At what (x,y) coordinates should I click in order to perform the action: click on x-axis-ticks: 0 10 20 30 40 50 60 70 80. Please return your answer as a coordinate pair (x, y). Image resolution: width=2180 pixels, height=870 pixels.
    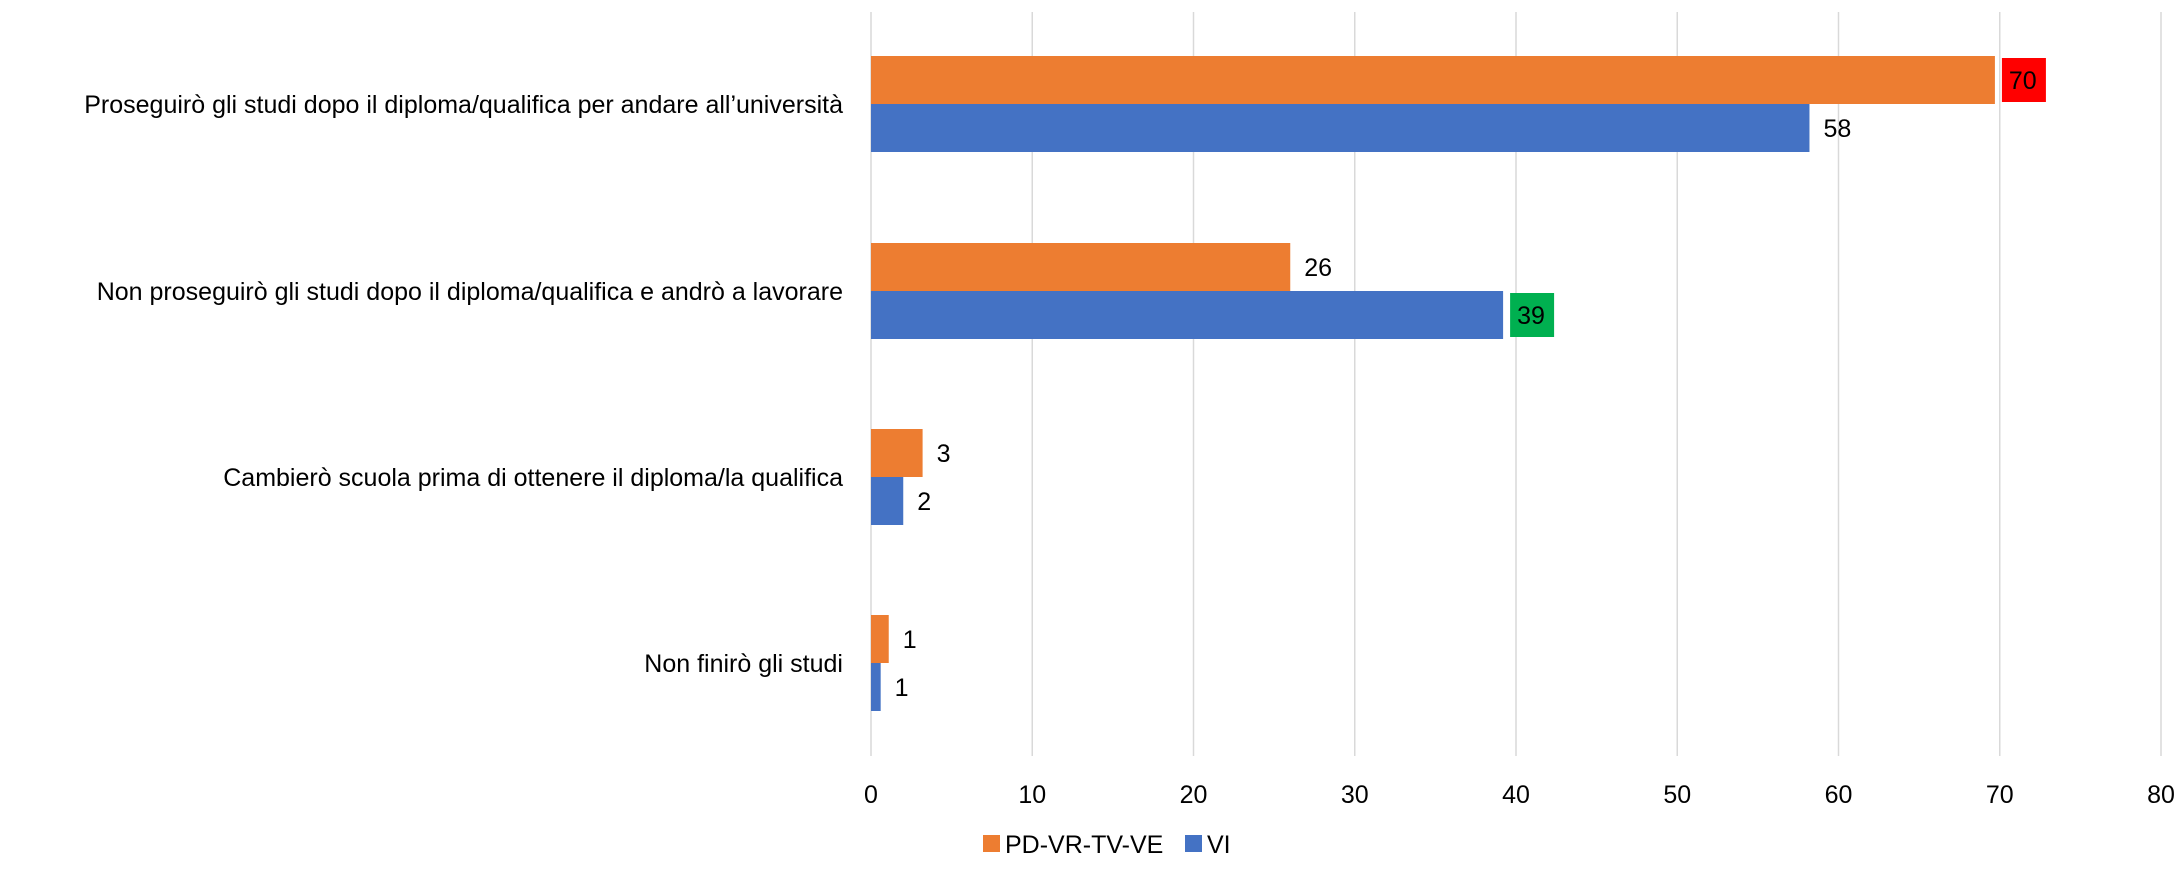
    Looking at the image, I should click on (1519, 795).